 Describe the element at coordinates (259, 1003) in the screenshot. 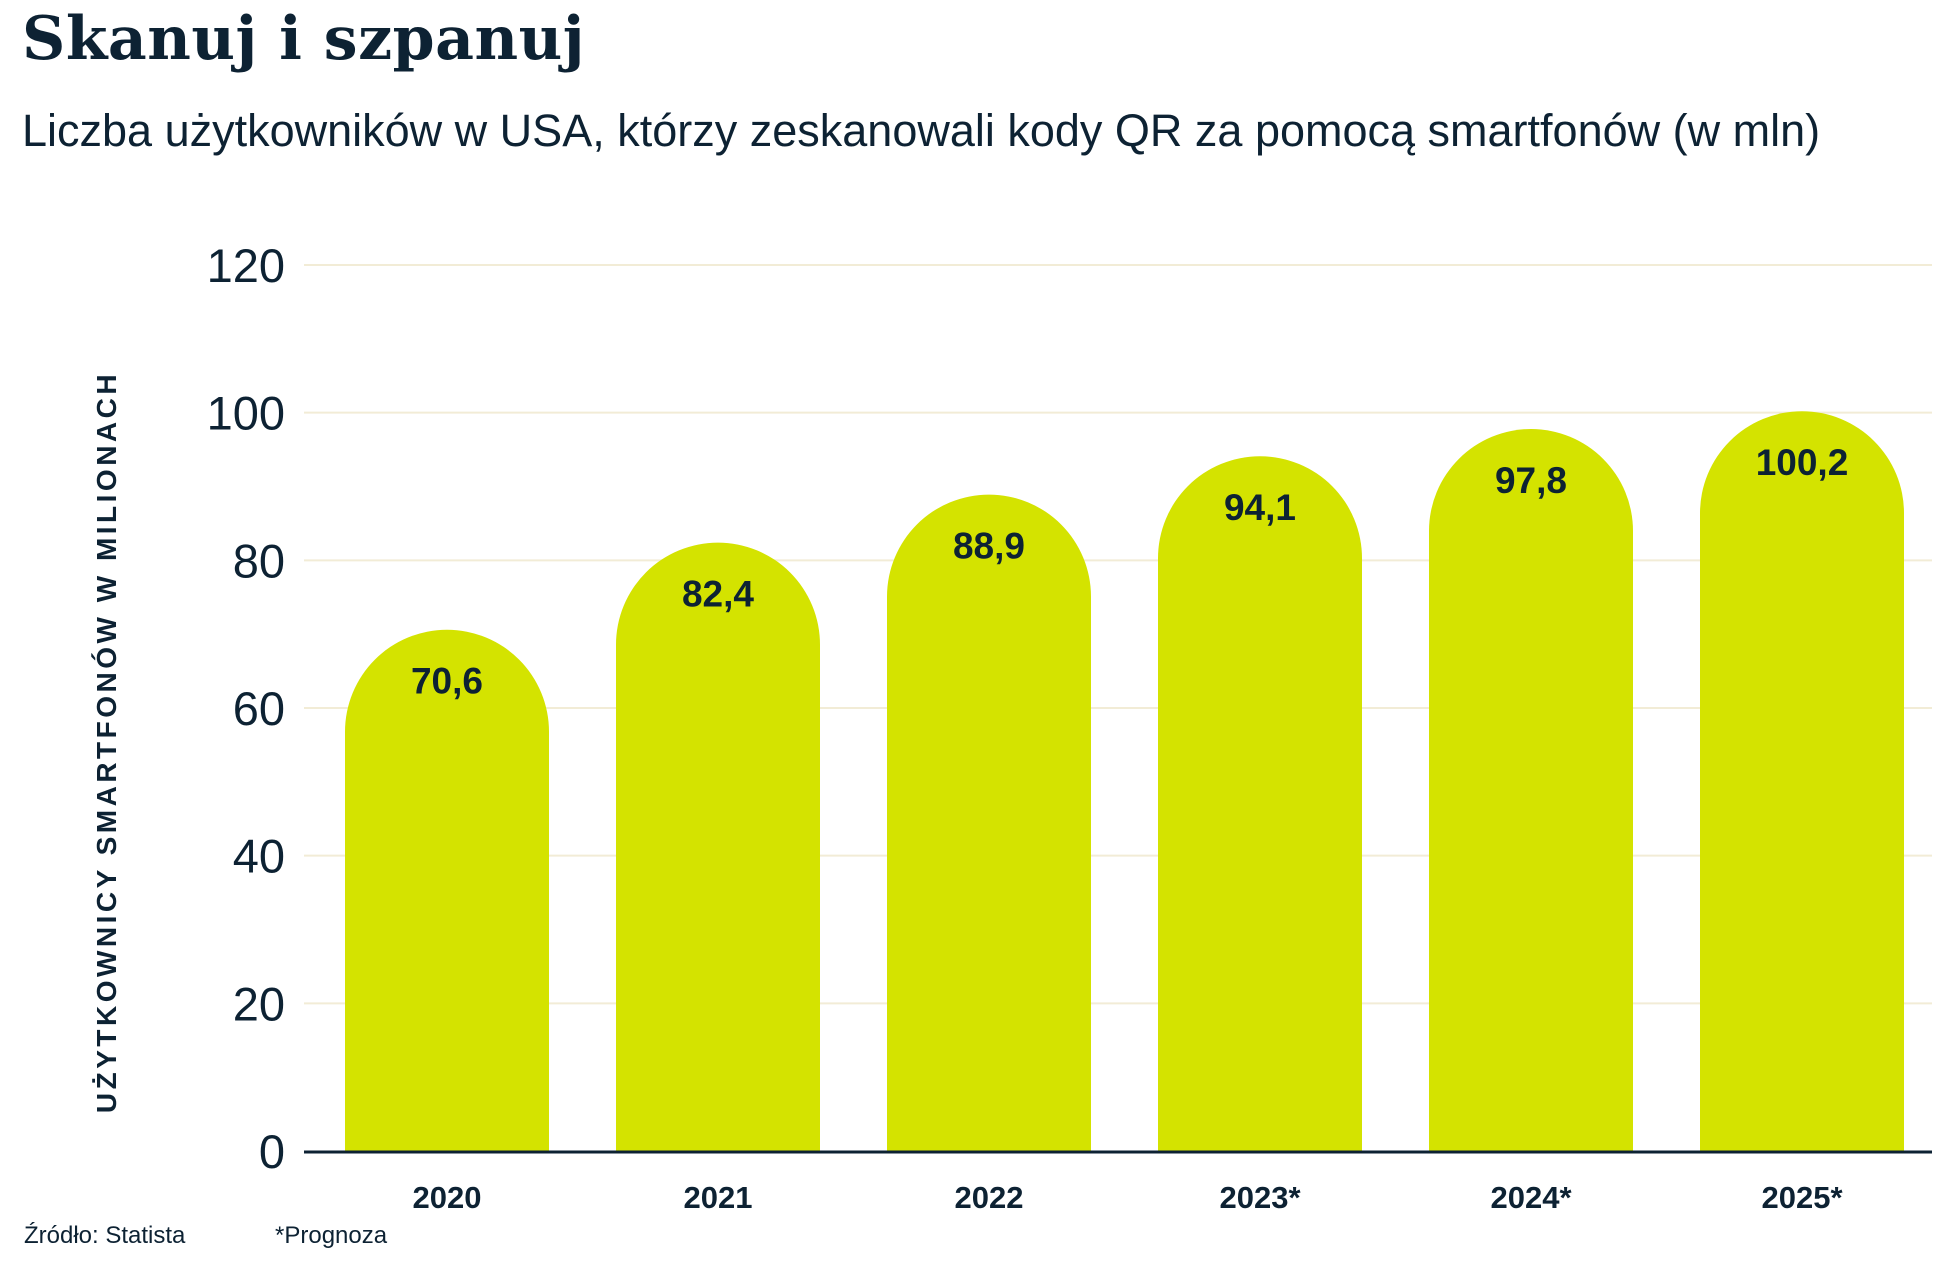

I see `y-tick-label: 20` at that location.